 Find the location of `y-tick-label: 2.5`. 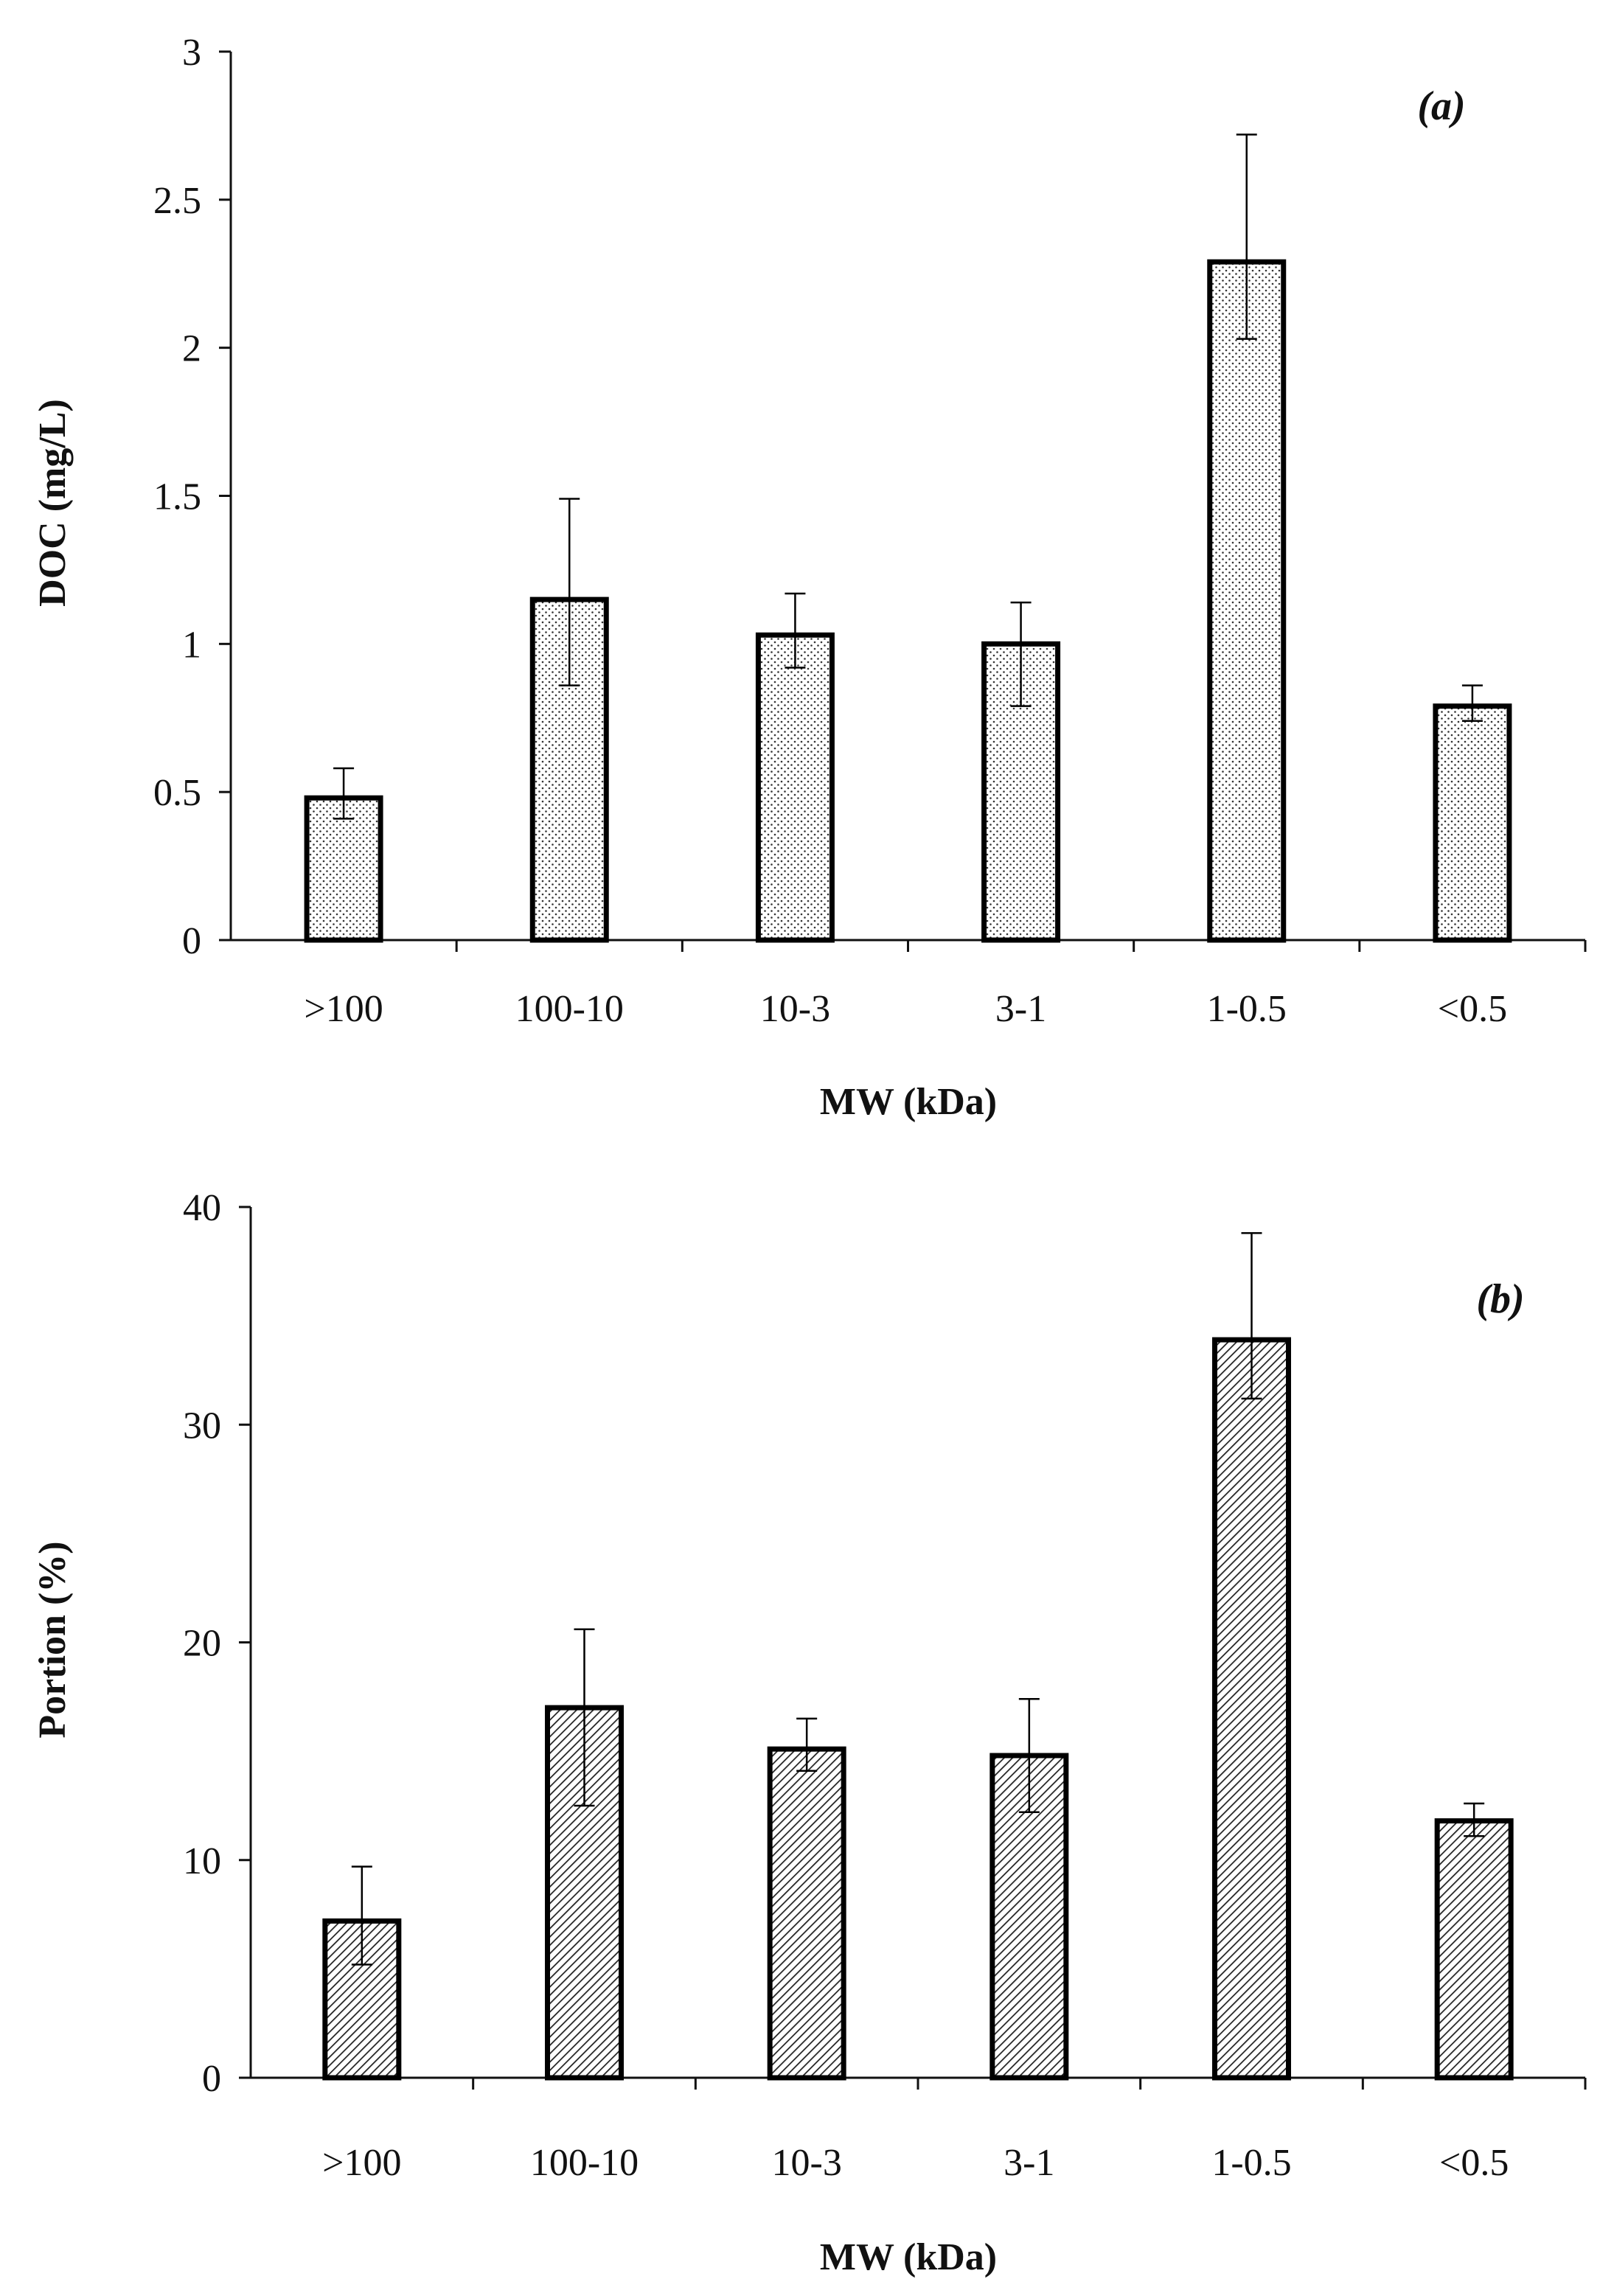

y-tick-label: 2.5 is located at coordinates (177, 201).